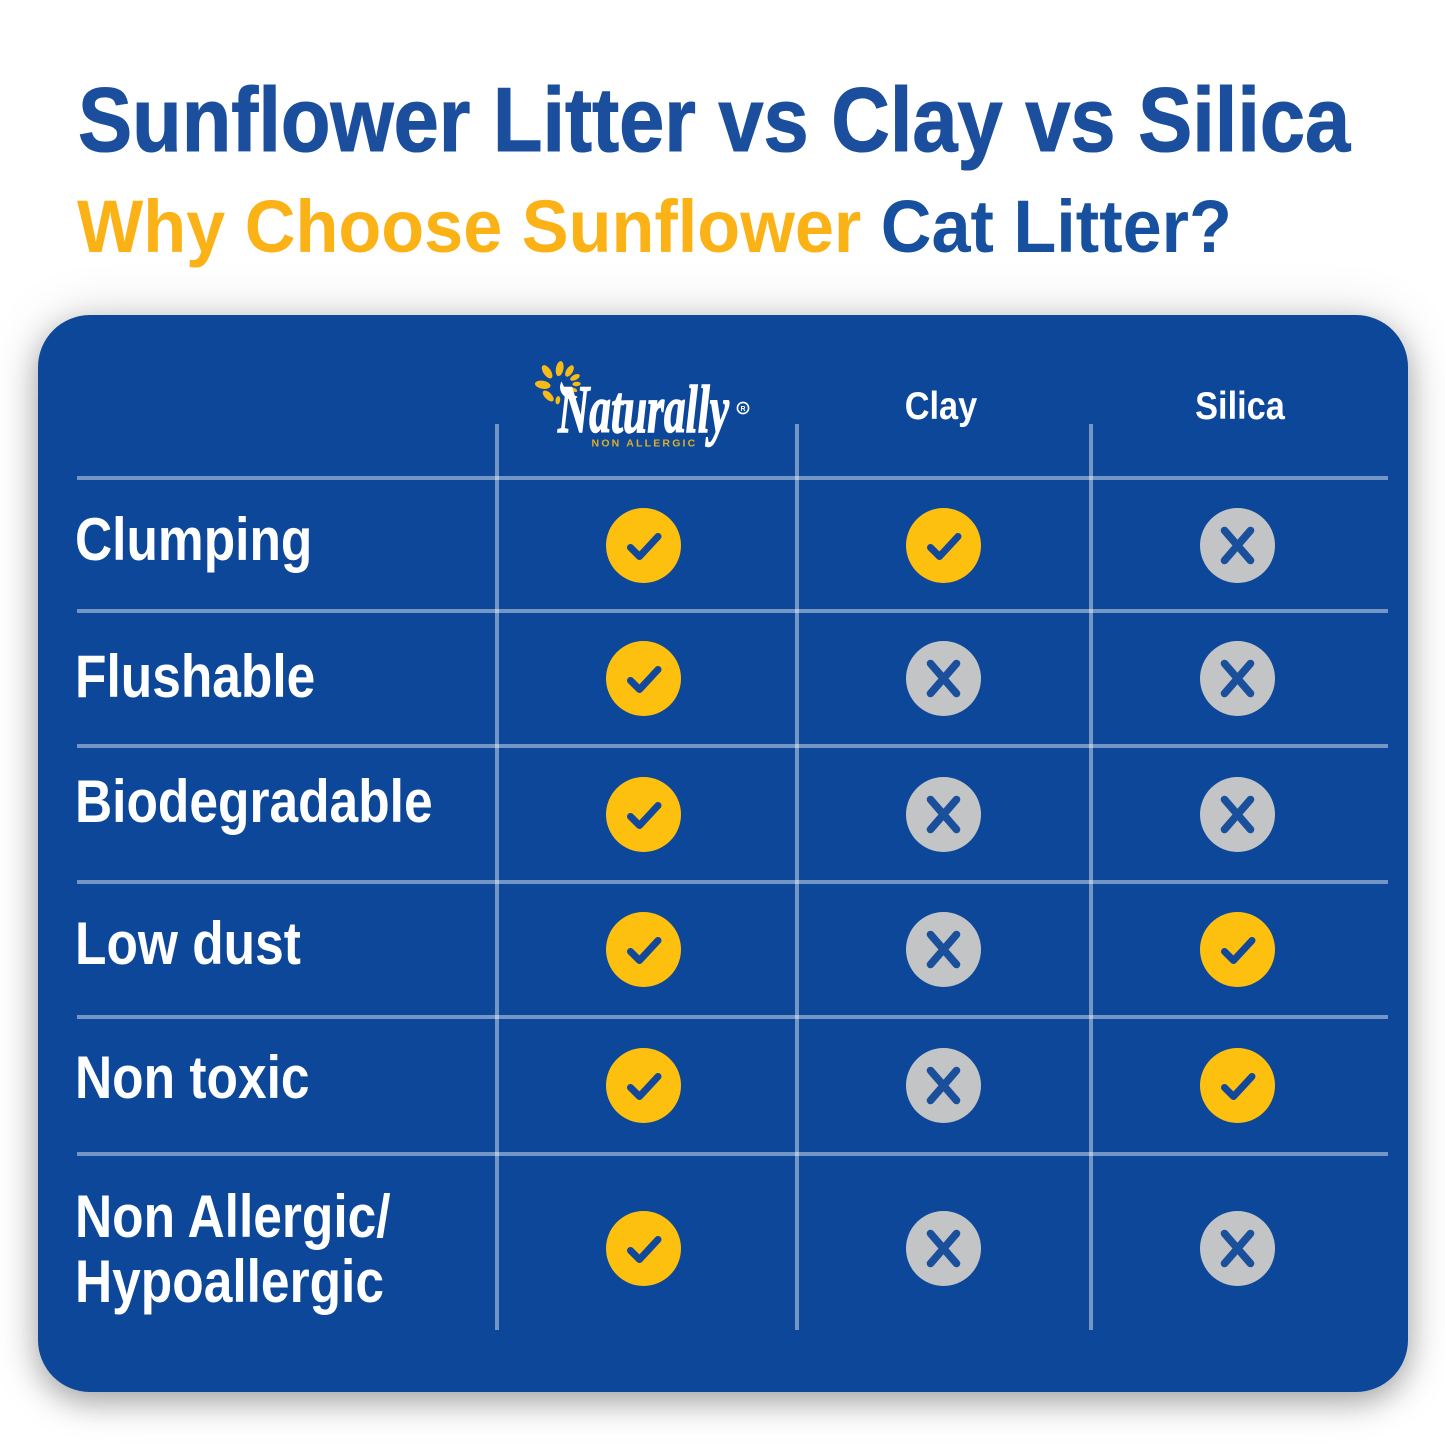 This screenshot has height=1445, width=1445. What do you see at coordinates (643, 409) in the screenshot?
I see `svg-text: Naturally` at bounding box center [643, 409].